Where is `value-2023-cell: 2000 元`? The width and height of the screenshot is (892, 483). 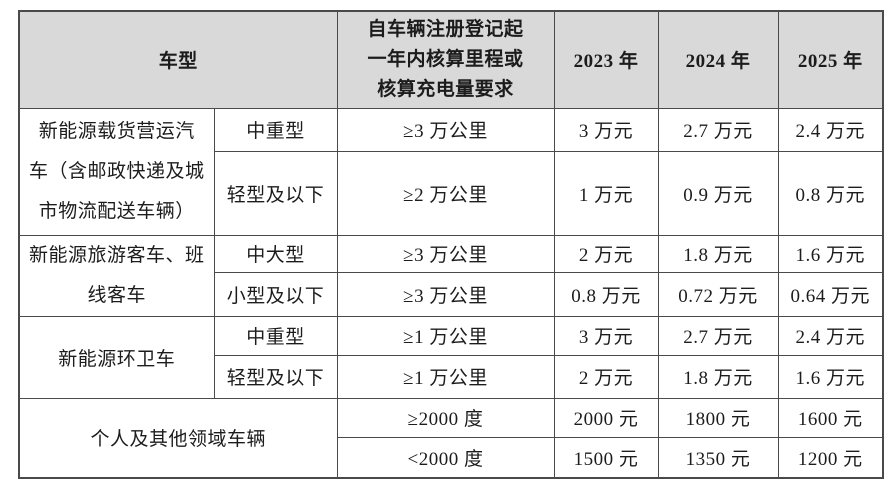 value-2023-cell: 2000 元 is located at coordinates (606, 417).